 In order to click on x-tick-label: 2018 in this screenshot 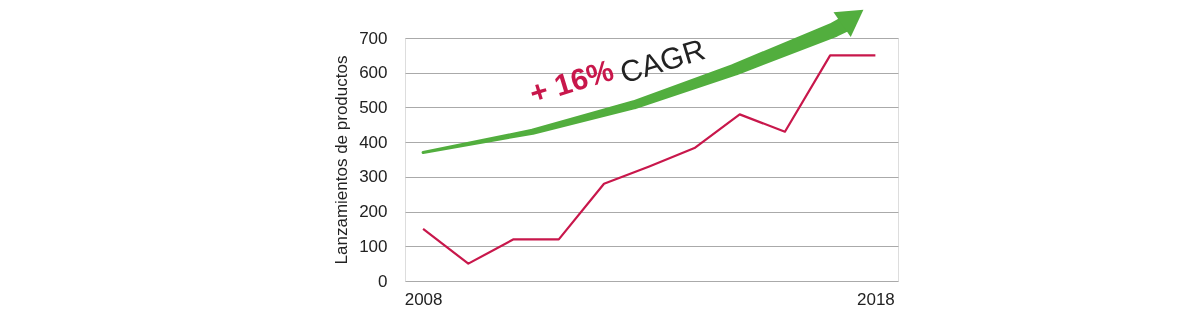, I will do `click(875, 299)`.